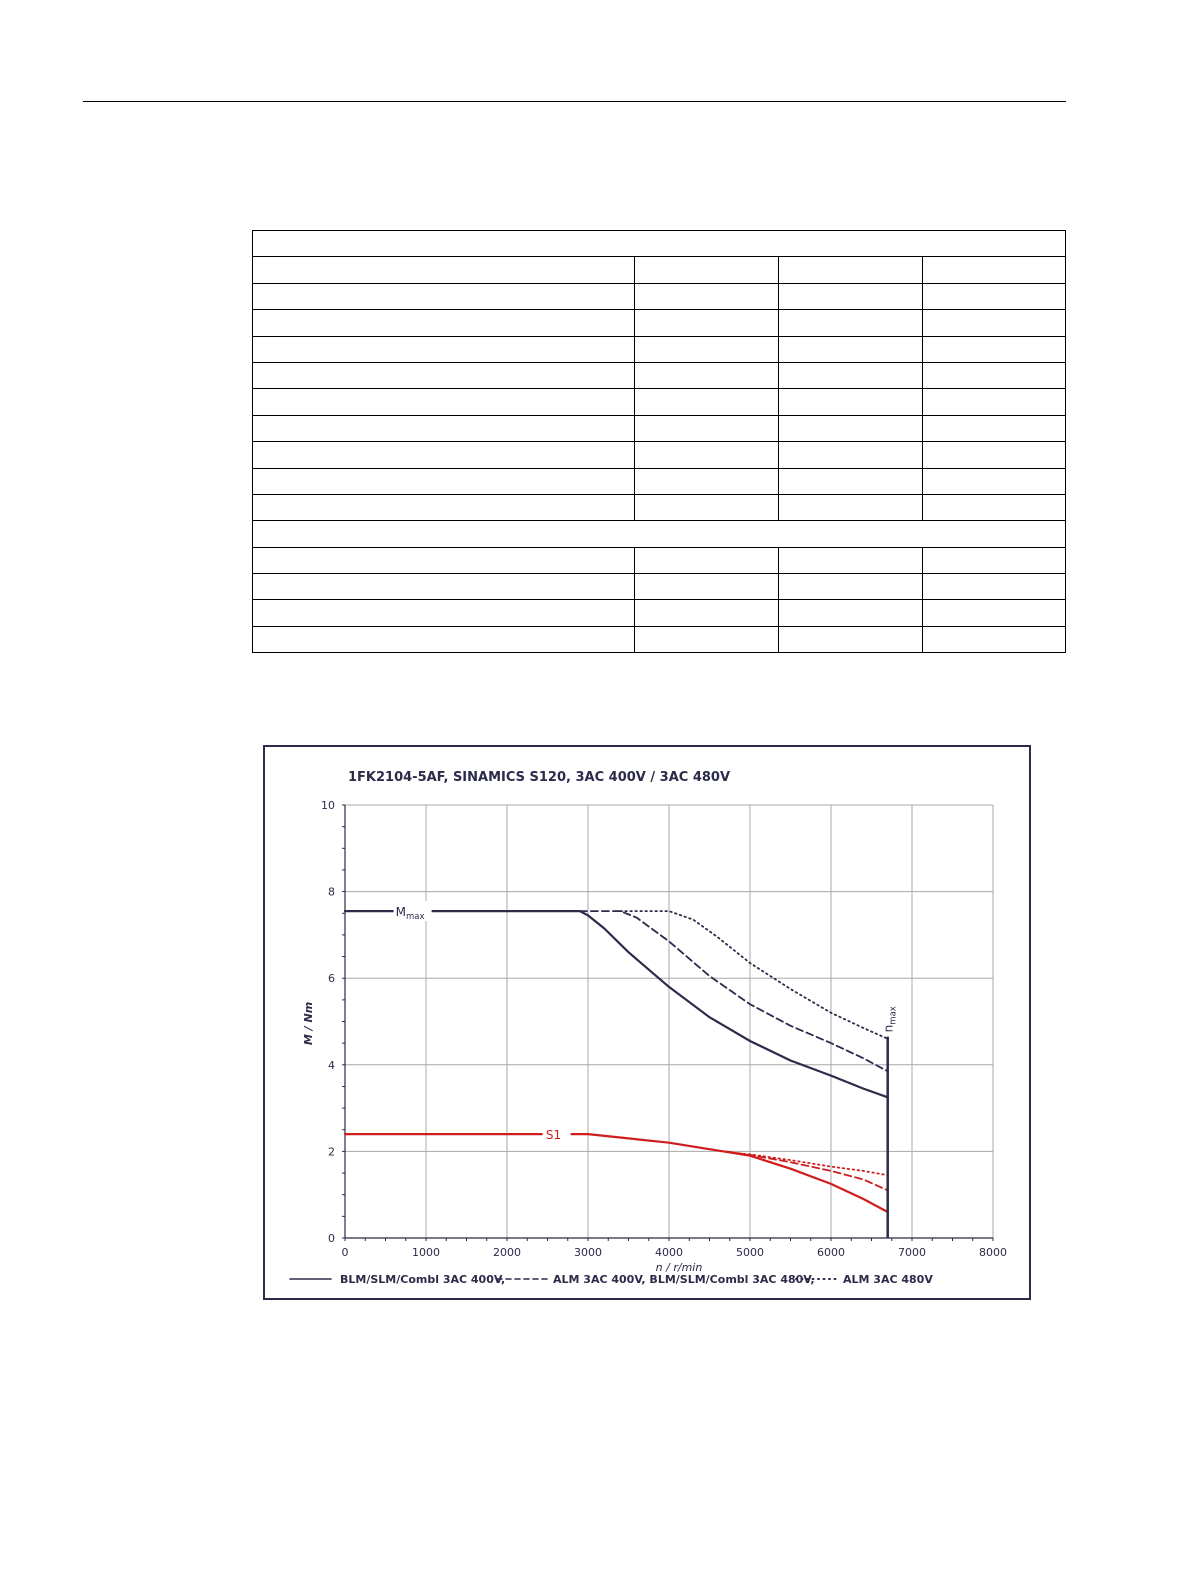  I want to click on legend-label-dotted: ALM 3AC 480V, so click(888, 1279).